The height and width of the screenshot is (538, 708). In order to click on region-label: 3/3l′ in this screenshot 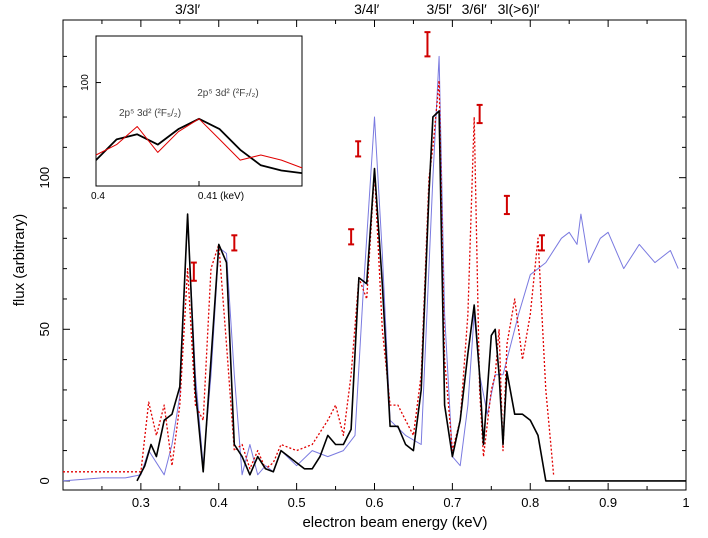, I will do `click(188, 9)`.